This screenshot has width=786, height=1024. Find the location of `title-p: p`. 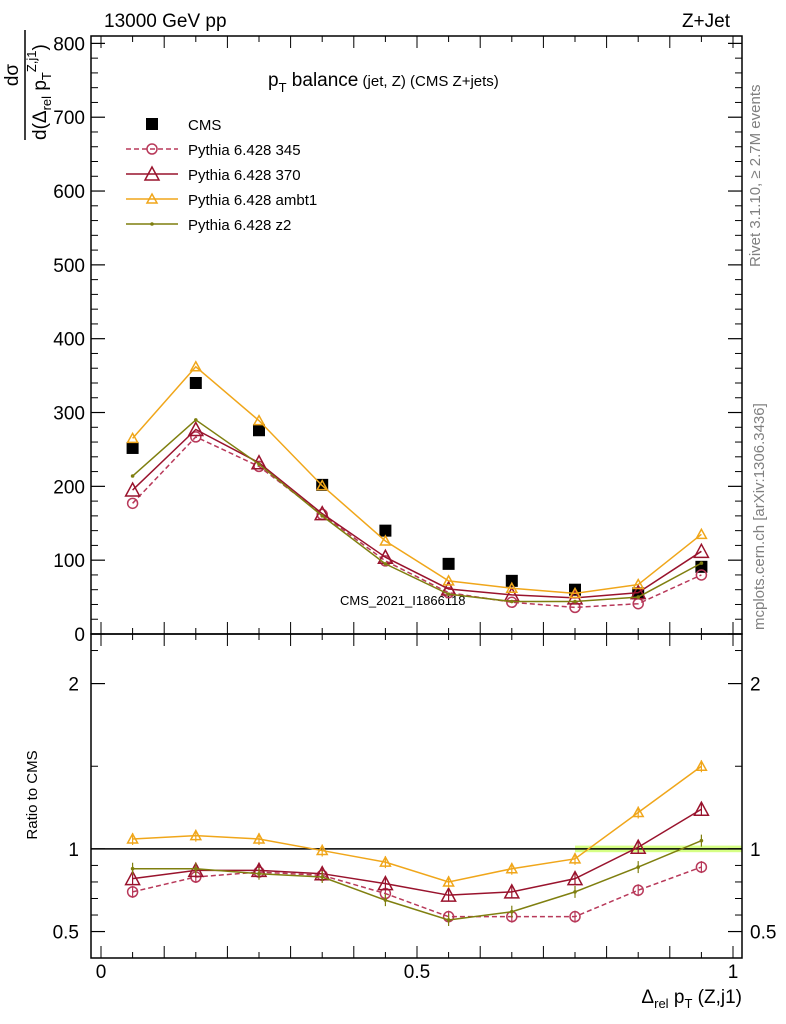

title-p: p is located at coordinates (273, 80).